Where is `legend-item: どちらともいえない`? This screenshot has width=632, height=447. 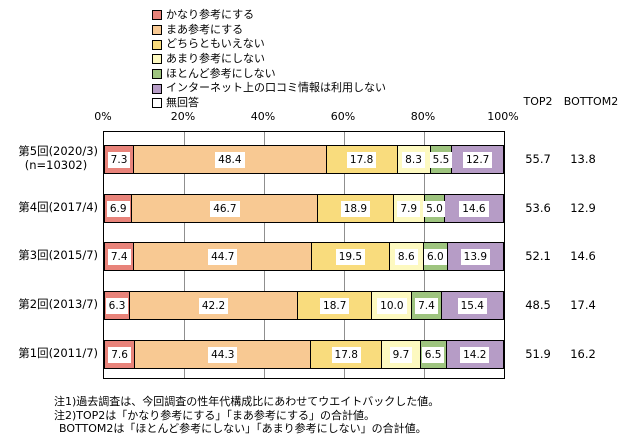
legend-item: どちらともいえない is located at coordinates (269, 44).